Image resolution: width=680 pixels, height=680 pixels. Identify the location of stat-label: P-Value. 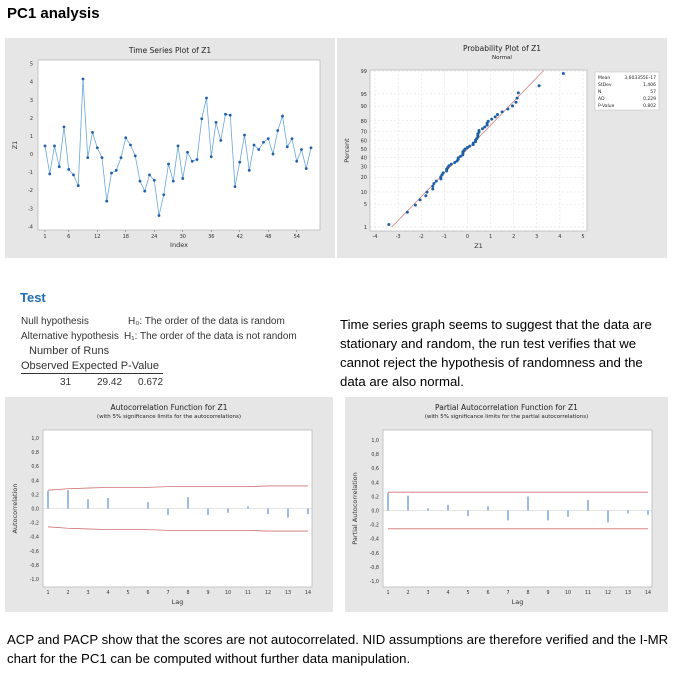
(606, 106).